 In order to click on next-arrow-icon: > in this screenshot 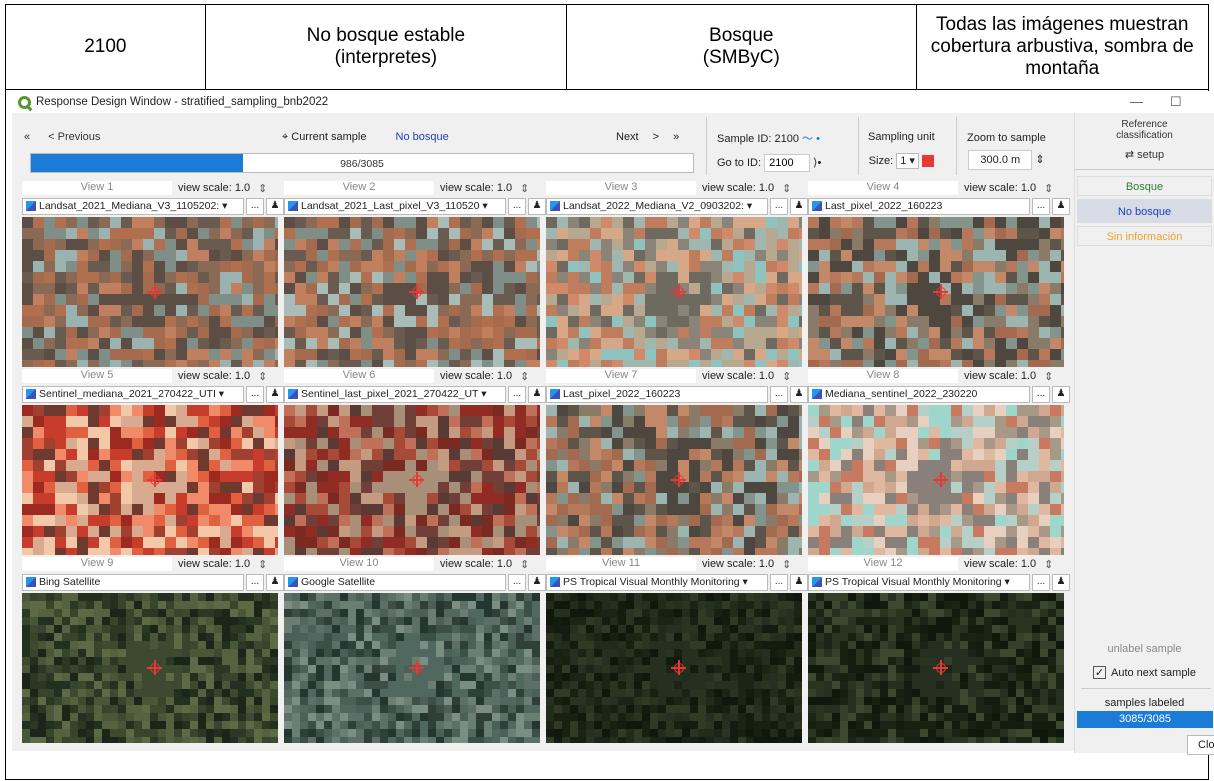, I will do `click(656, 137)`.